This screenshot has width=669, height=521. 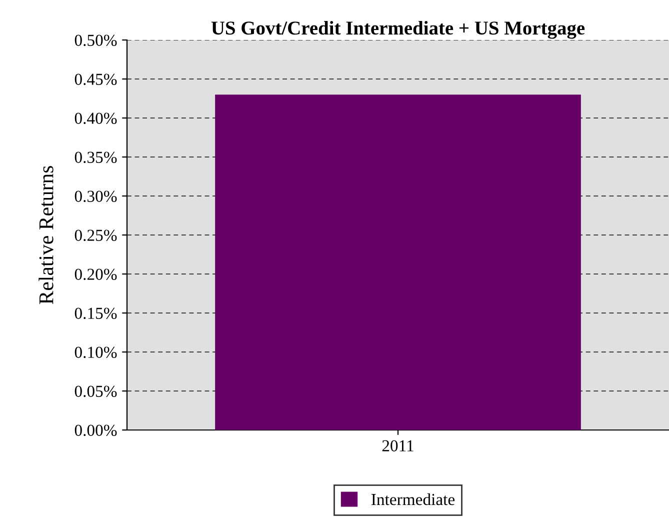 I want to click on y-tick-label: 0.45%, so click(x=95, y=80).